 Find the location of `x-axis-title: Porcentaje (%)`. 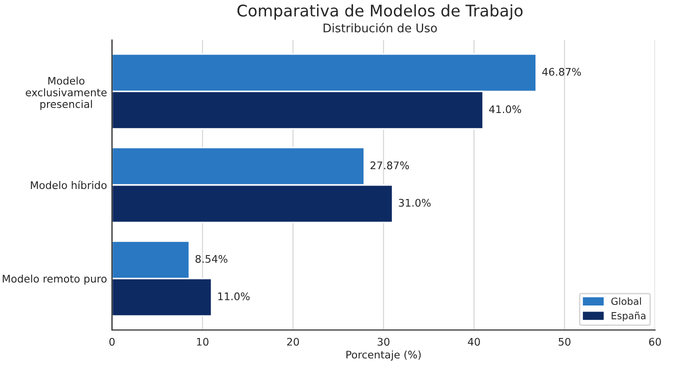

x-axis-title: Porcentaje (%) is located at coordinates (383, 355).